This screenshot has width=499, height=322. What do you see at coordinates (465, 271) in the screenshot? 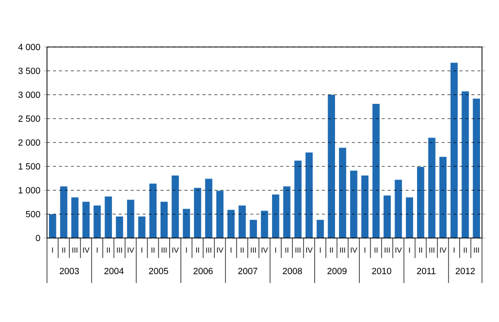
I see `text: 2012` at bounding box center [465, 271].